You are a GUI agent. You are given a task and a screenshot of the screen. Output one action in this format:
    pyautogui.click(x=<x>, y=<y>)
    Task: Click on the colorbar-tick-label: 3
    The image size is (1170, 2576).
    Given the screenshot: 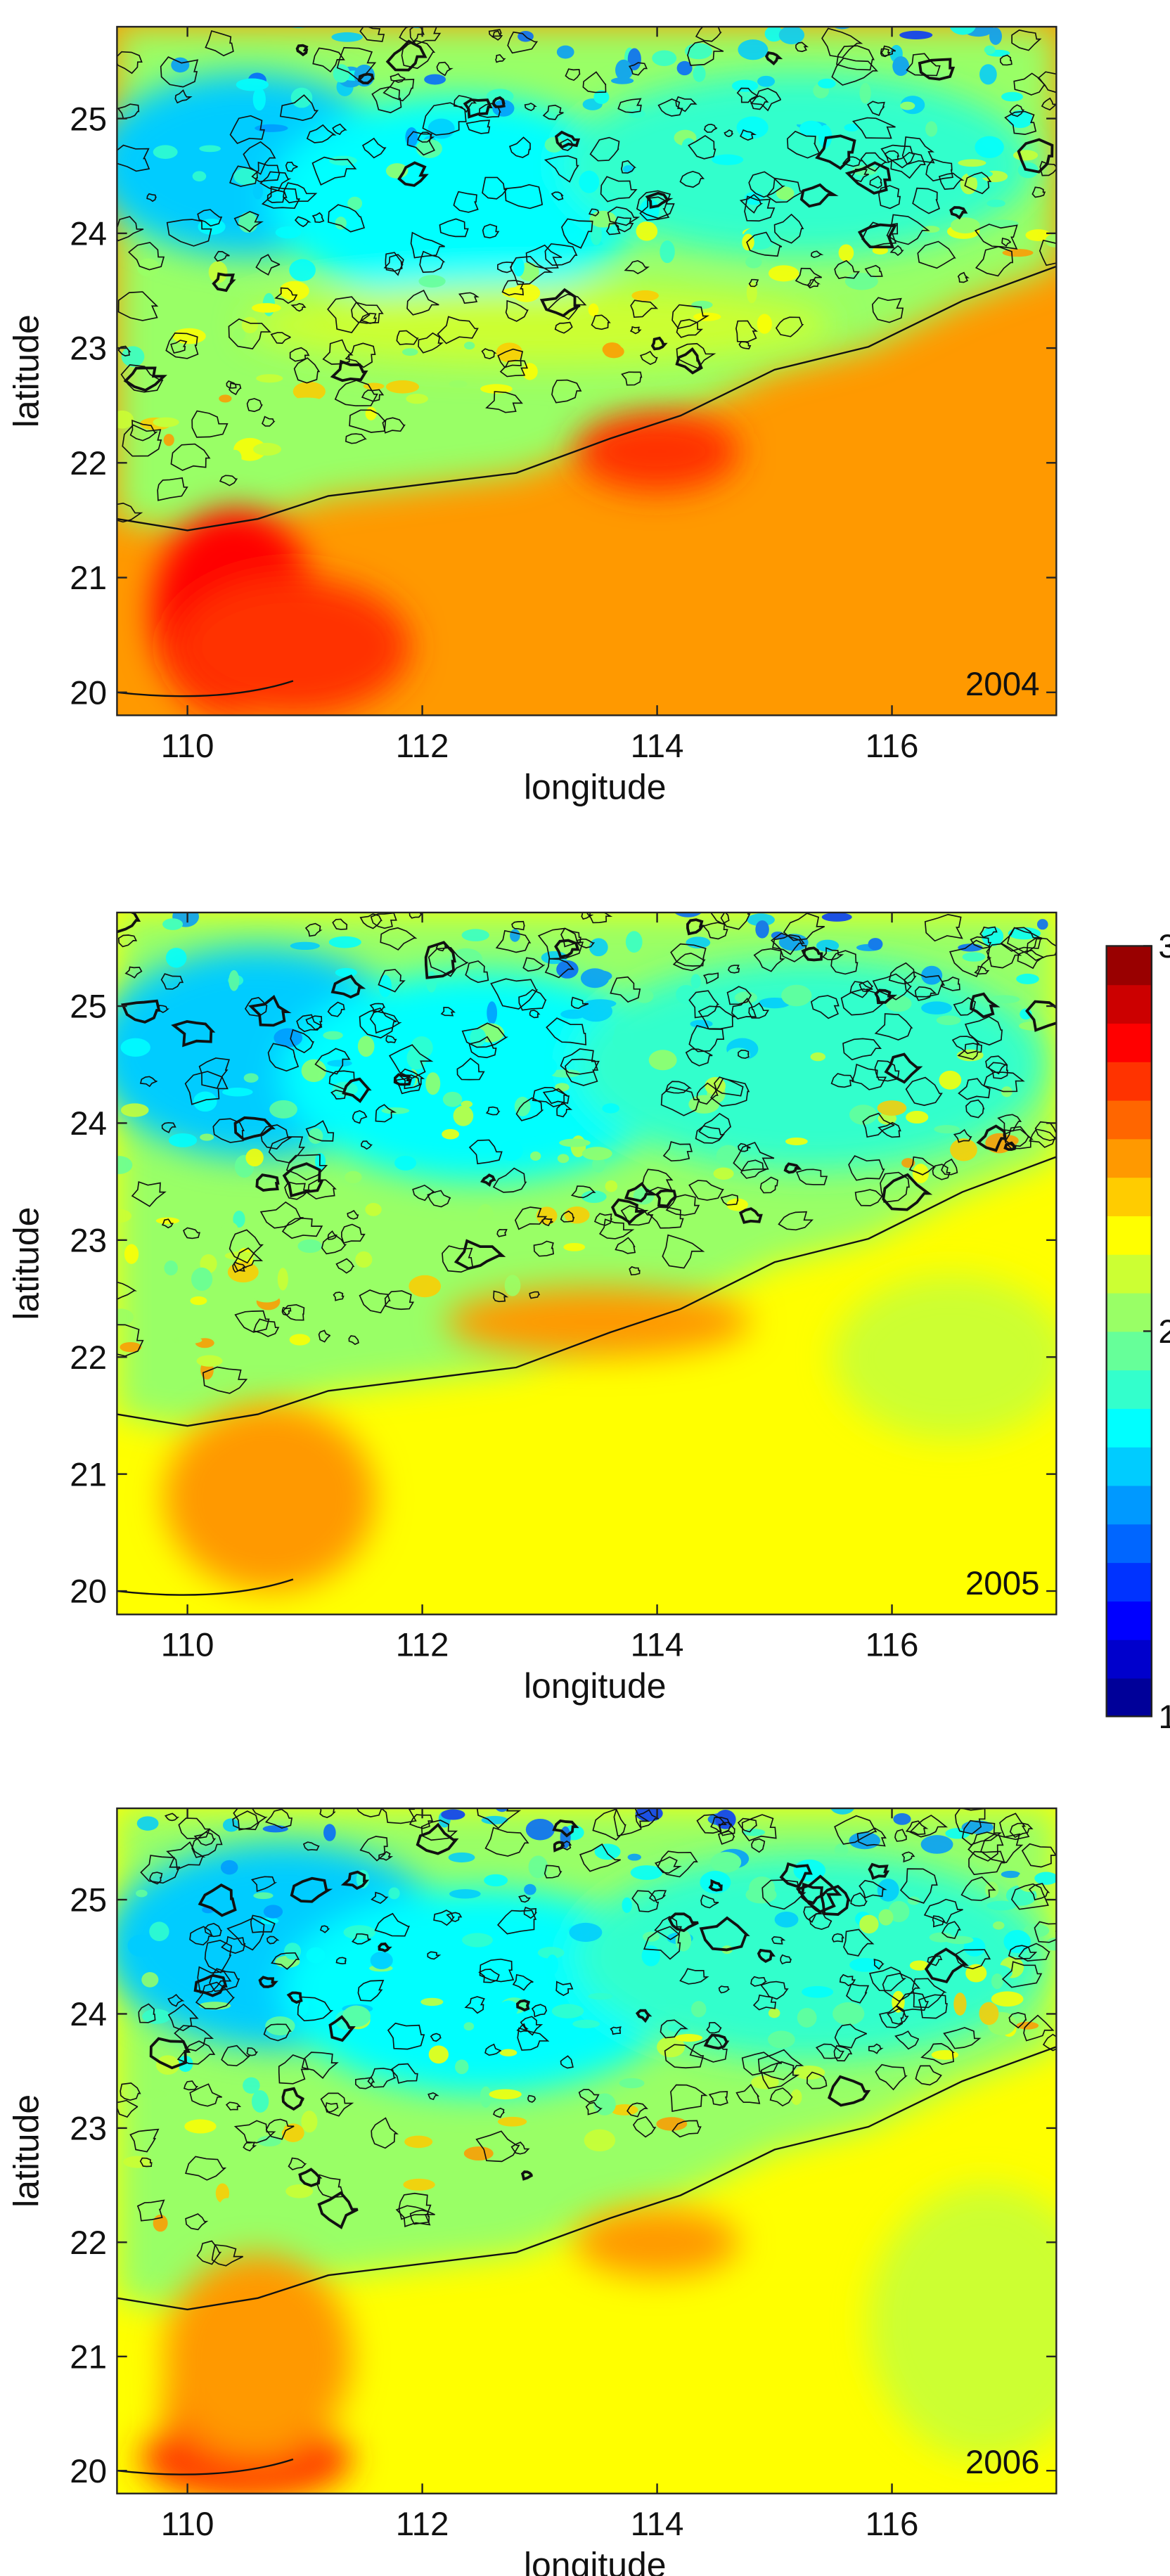 What is the action you would take?
    pyautogui.click(x=1164, y=946)
    